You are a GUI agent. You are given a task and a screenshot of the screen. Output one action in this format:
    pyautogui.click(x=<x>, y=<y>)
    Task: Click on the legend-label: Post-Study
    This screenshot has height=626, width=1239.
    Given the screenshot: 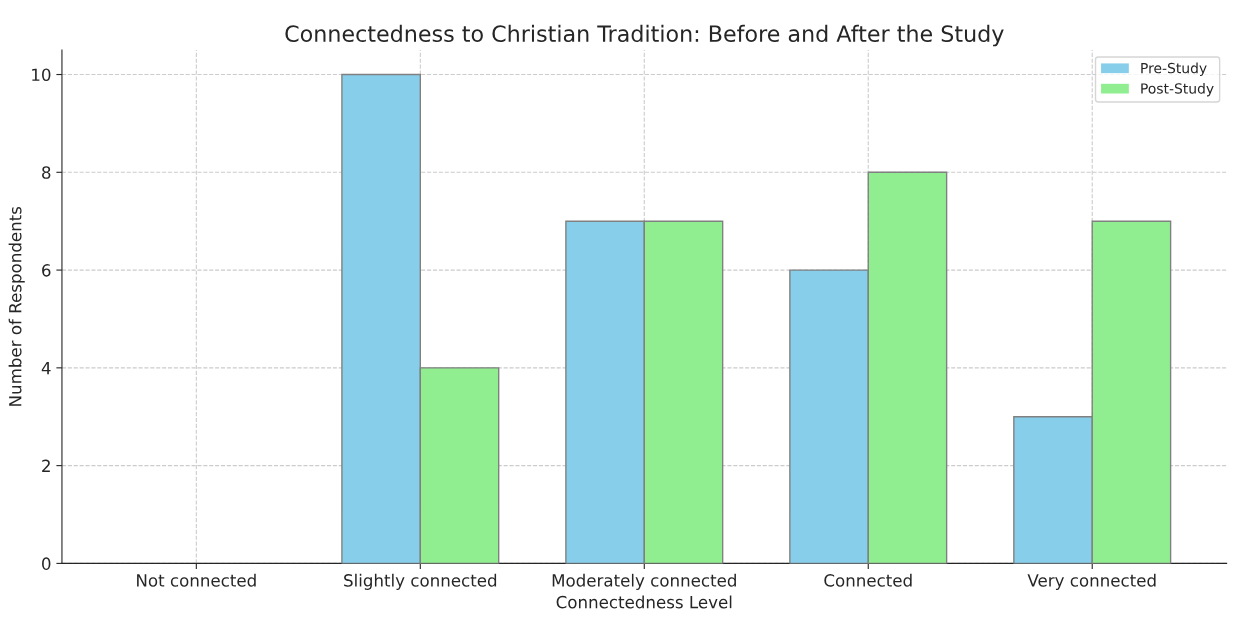 What is the action you would take?
    pyautogui.click(x=1177, y=89)
    